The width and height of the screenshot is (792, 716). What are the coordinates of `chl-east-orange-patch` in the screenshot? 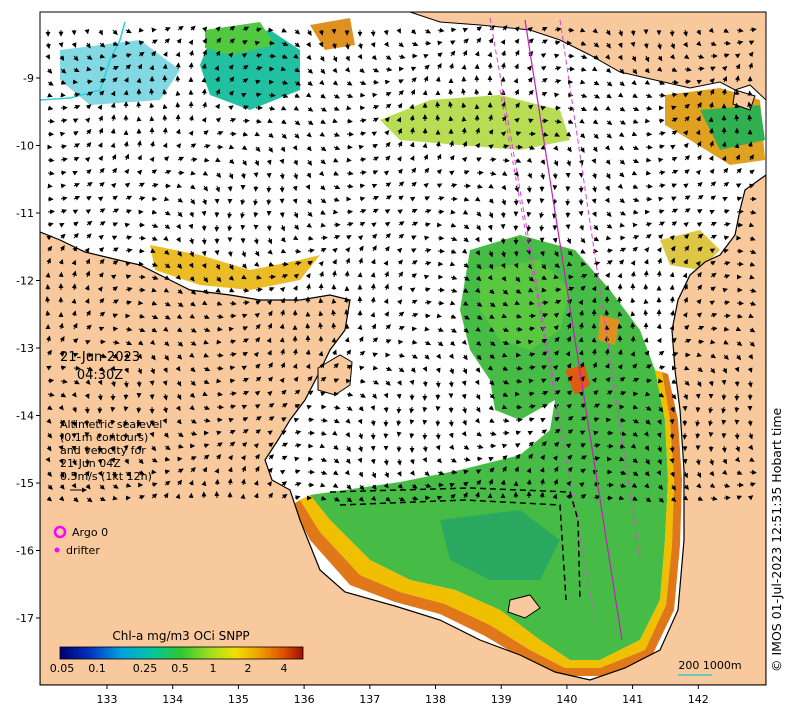 It's located at (577, 380).